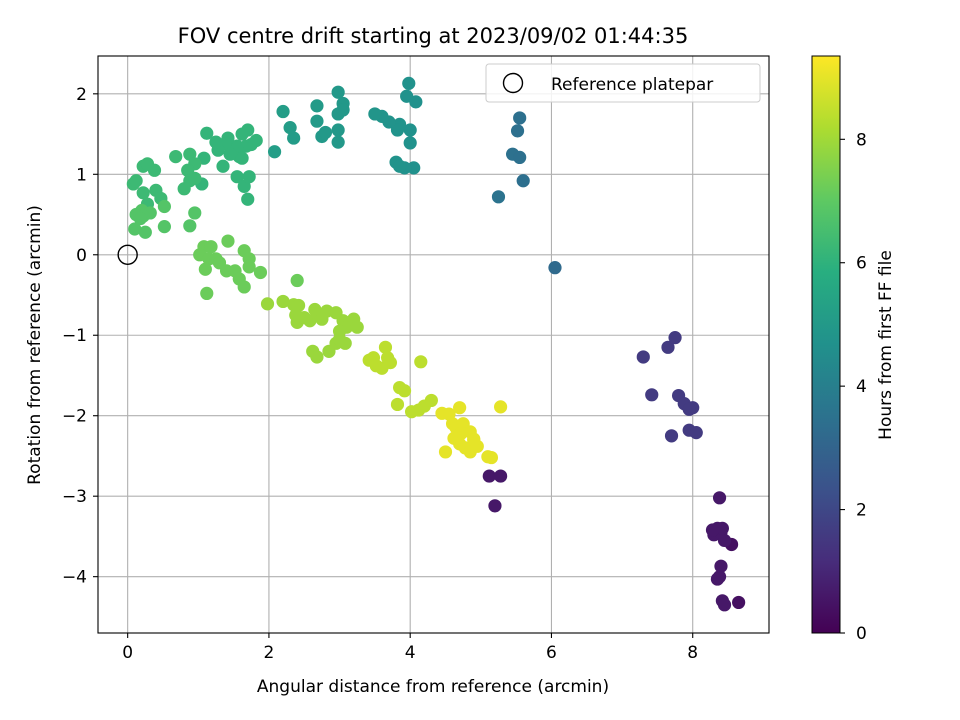  I want to click on colorbar-tick-label: 2, so click(861, 511).